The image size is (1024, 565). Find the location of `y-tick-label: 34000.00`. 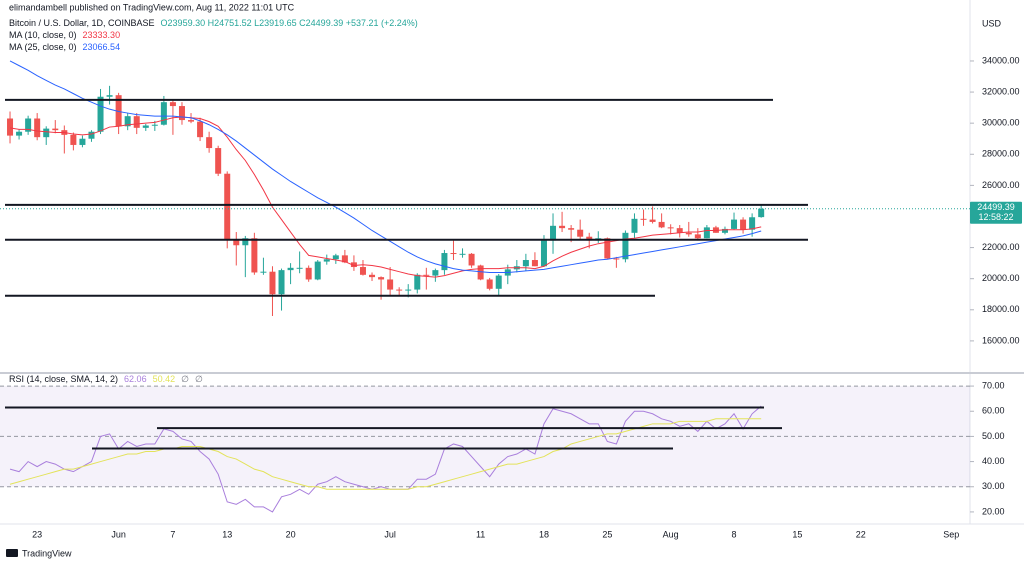

y-tick-label: 34000.00 is located at coordinates (1001, 60).